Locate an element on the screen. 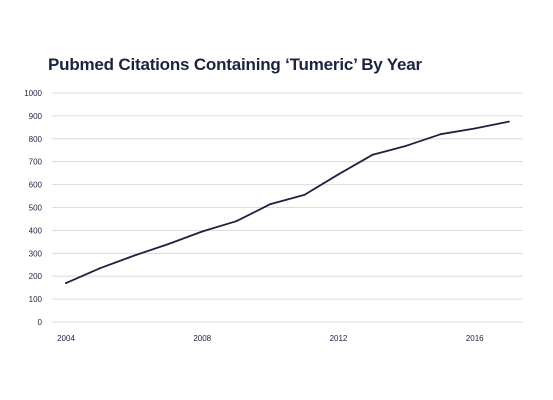  data-point-2015 is located at coordinates (440, 134).